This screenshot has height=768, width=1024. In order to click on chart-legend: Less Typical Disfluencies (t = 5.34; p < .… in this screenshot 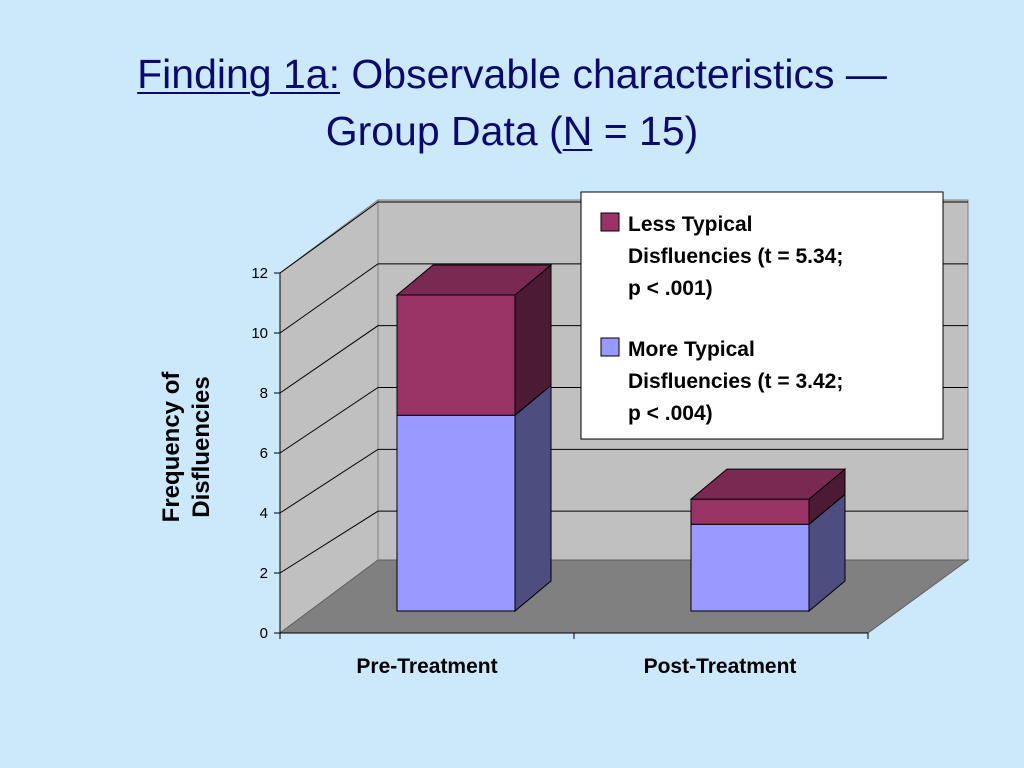, I will do `click(762, 315)`.